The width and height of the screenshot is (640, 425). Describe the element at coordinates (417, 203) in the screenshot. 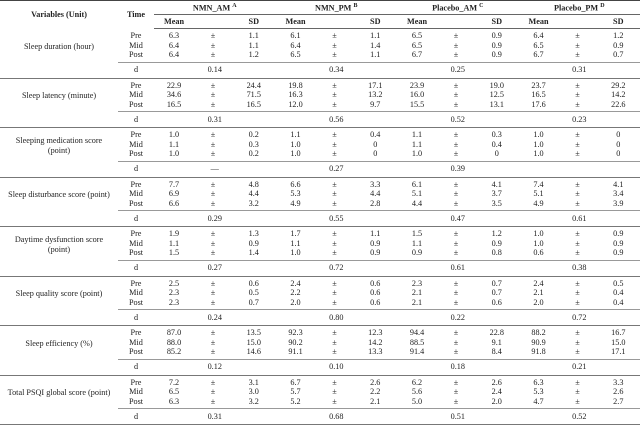

I see `mean-value: 4.4` at that location.